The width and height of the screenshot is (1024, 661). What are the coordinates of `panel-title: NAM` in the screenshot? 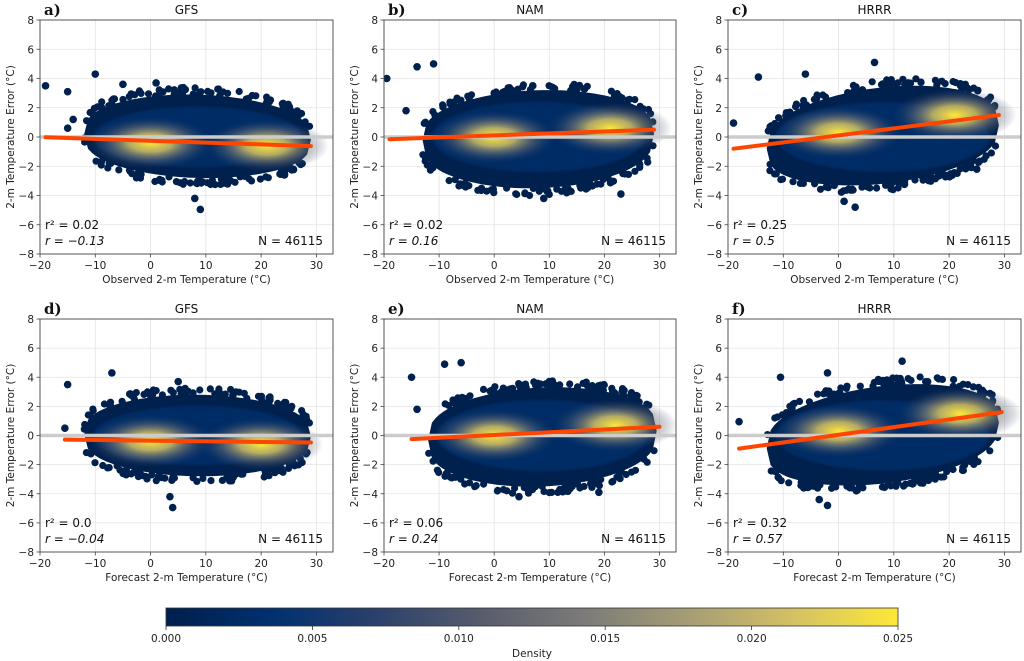 It's located at (530, 10).